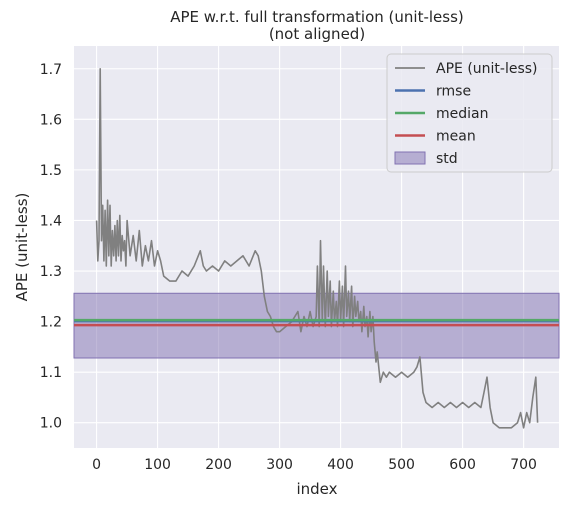  What do you see at coordinates (51, 171) in the screenshot?
I see `y-tick-label: 1.5` at bounding box center [51, 171].